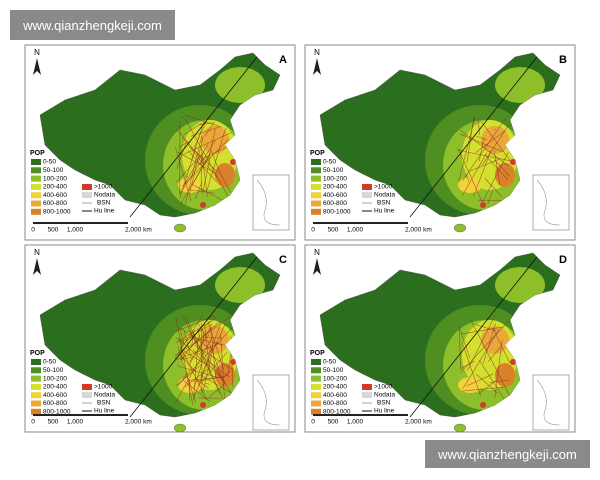  Describe the element at coordinates (507, 454) in the screenshot. I see `watermark: www.qianzhengkeji.com` at that location.